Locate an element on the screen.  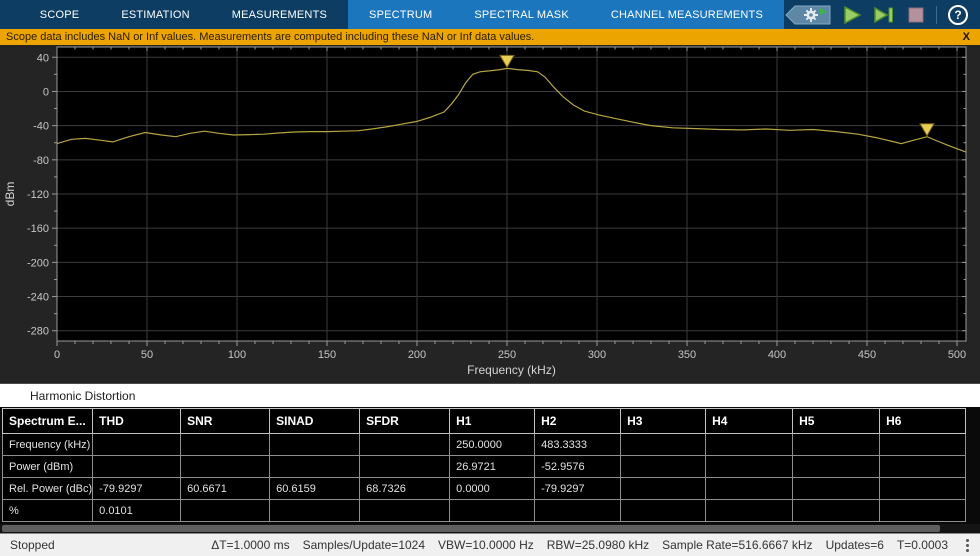
peak-marker-h2 is located at coordinates (927, 130).